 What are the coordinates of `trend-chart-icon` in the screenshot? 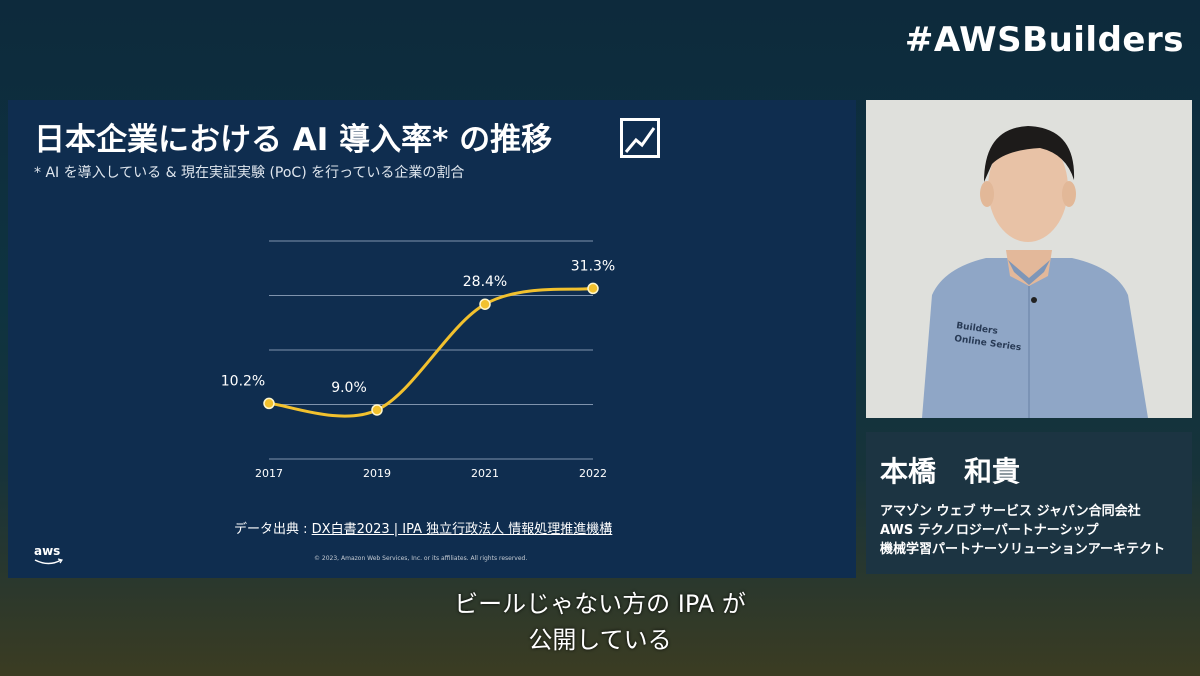 It's located at (640, 138).